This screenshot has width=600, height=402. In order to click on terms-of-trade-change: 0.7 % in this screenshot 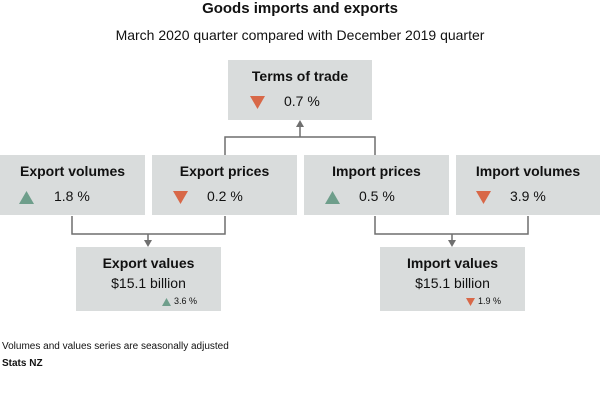, I will do `click(302, 101)`.